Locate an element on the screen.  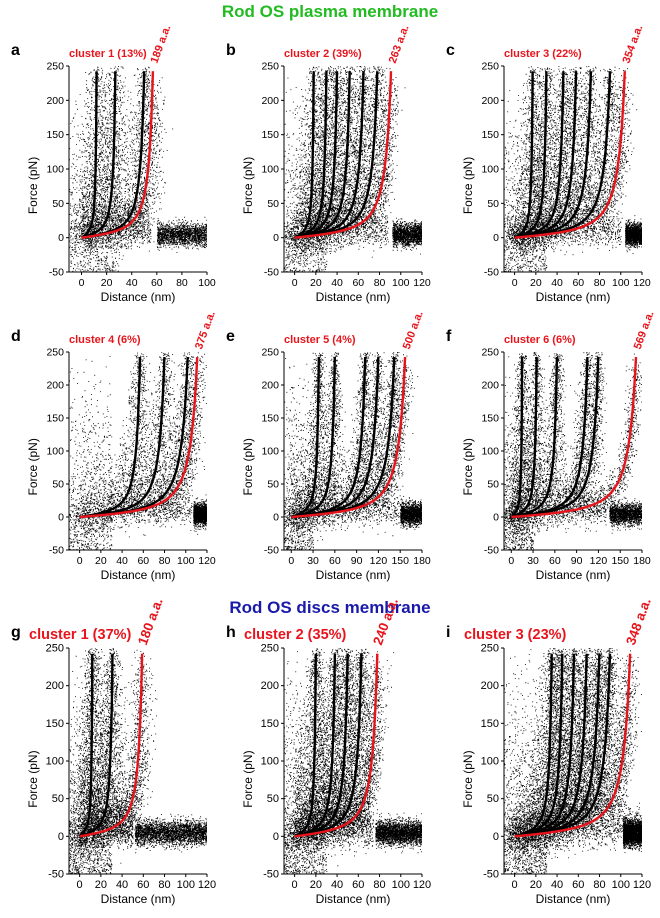
panel-letter: b is located at coordinates (231, 50).